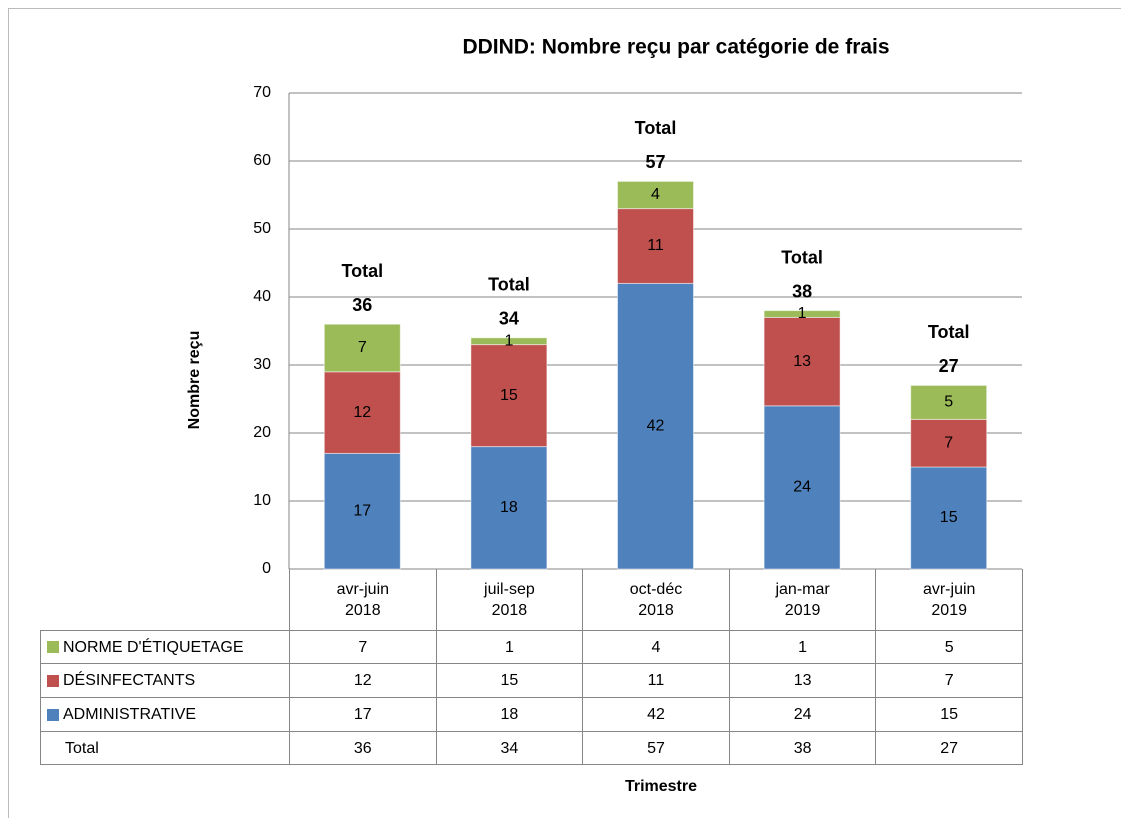  What do you see at coordinates (802, 291) in the screenshot?
I see `total-value: 38` at bounding box center [802, 291].